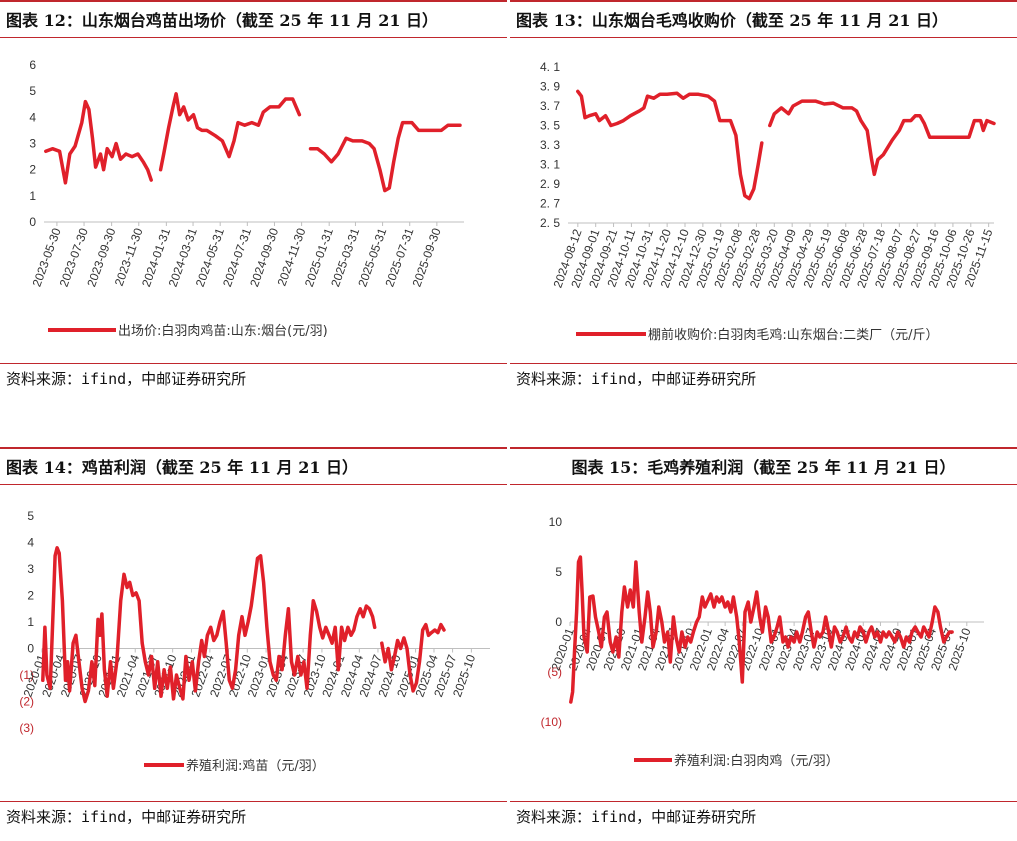  Describe the element at coordinates (26, 702) in the screenshot. I see `y-tick-label: (2)` at that location.